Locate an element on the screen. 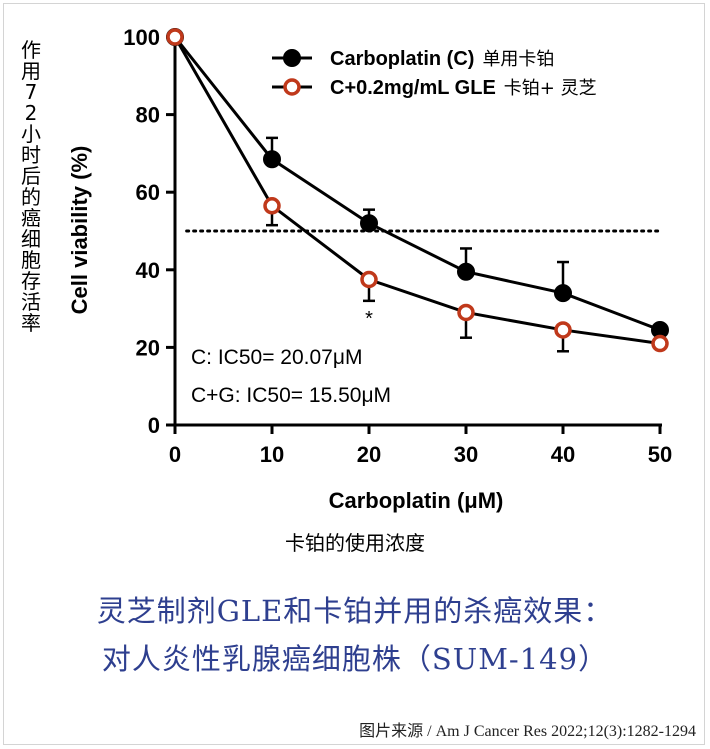 The width and height of the screenshot is (710, 749). ic50-c-annotation: C: IC50= 20.07μM is located at coordinates (276, 357).